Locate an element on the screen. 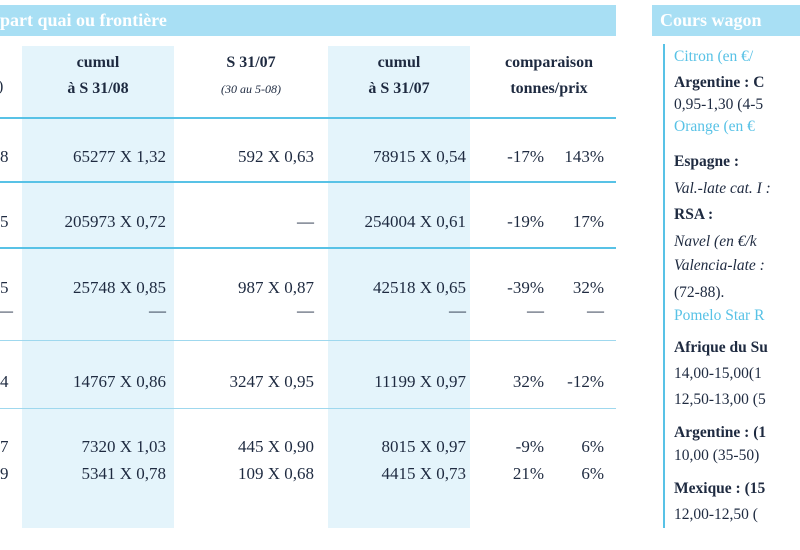  cumul-3107-cell: 254004 X 0,61 is located at coordinates (415, 221).